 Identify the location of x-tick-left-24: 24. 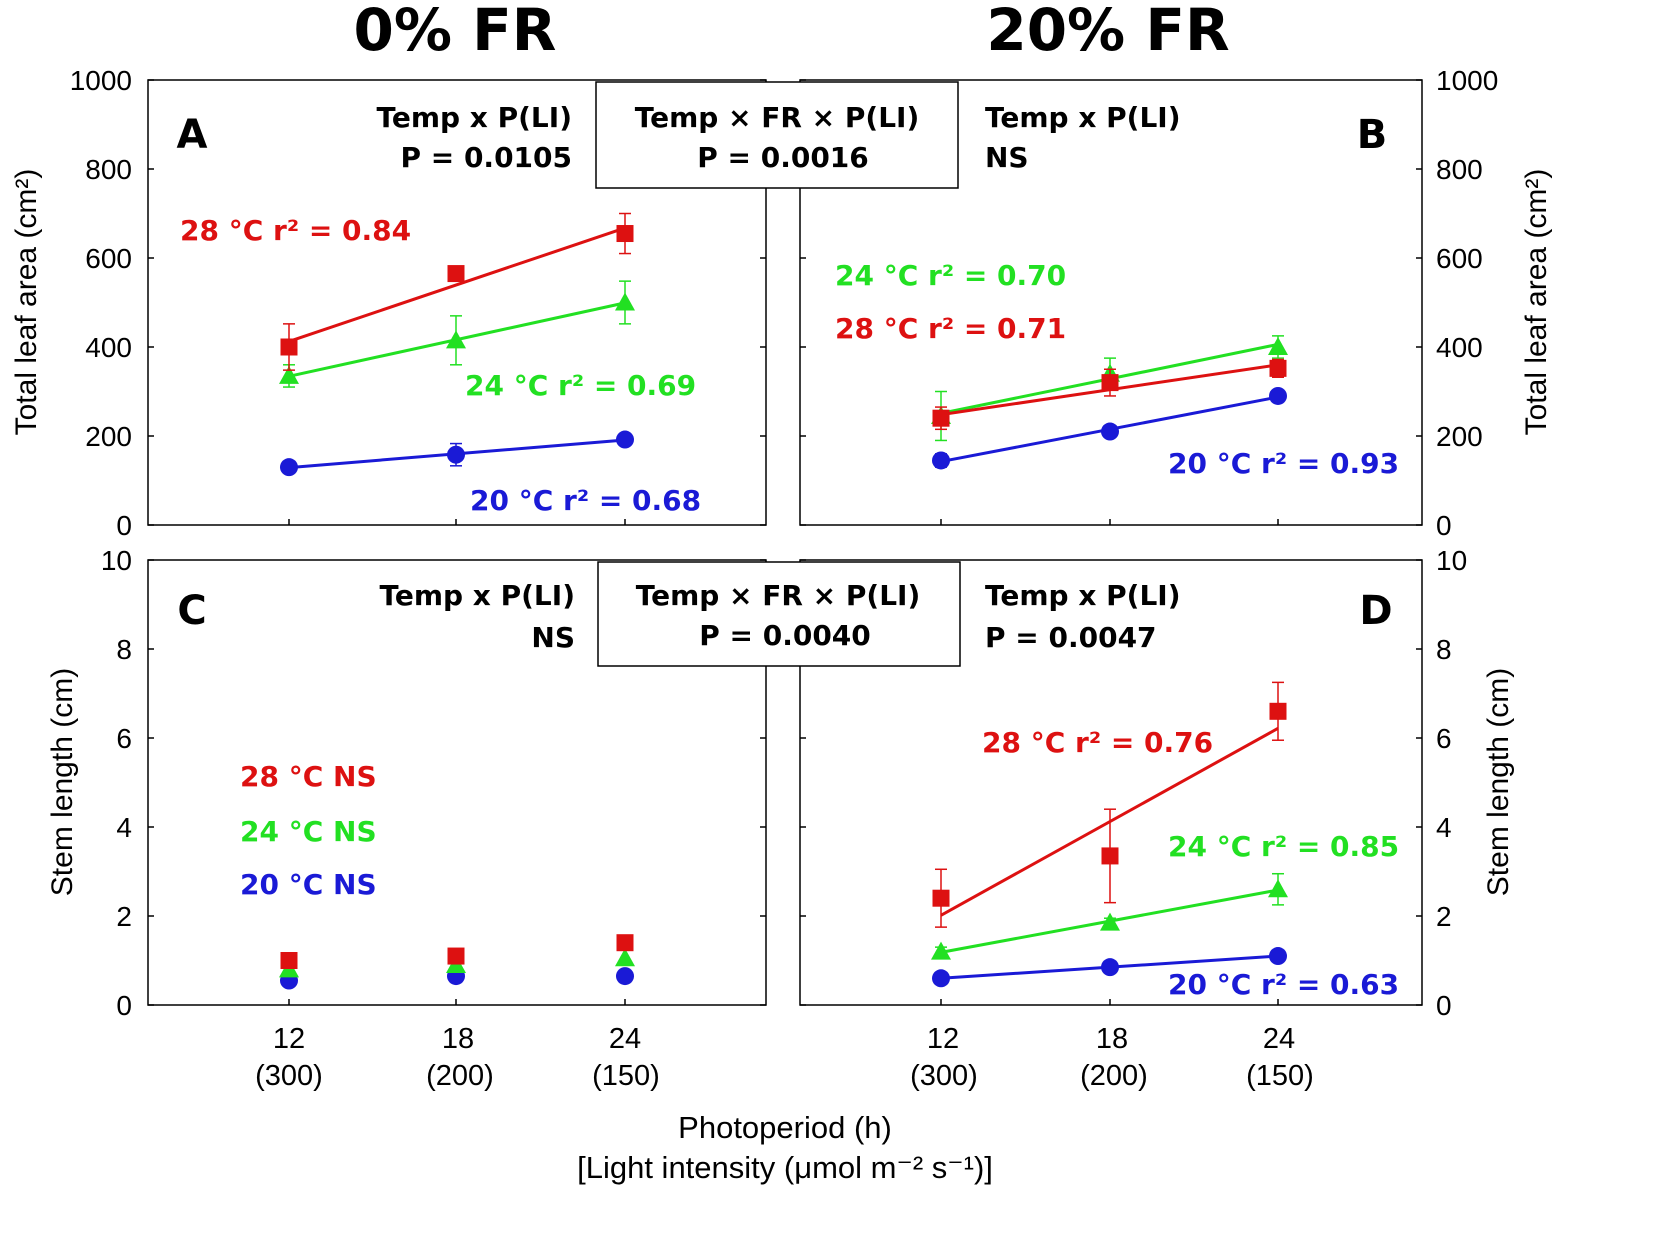
(625, 1039).